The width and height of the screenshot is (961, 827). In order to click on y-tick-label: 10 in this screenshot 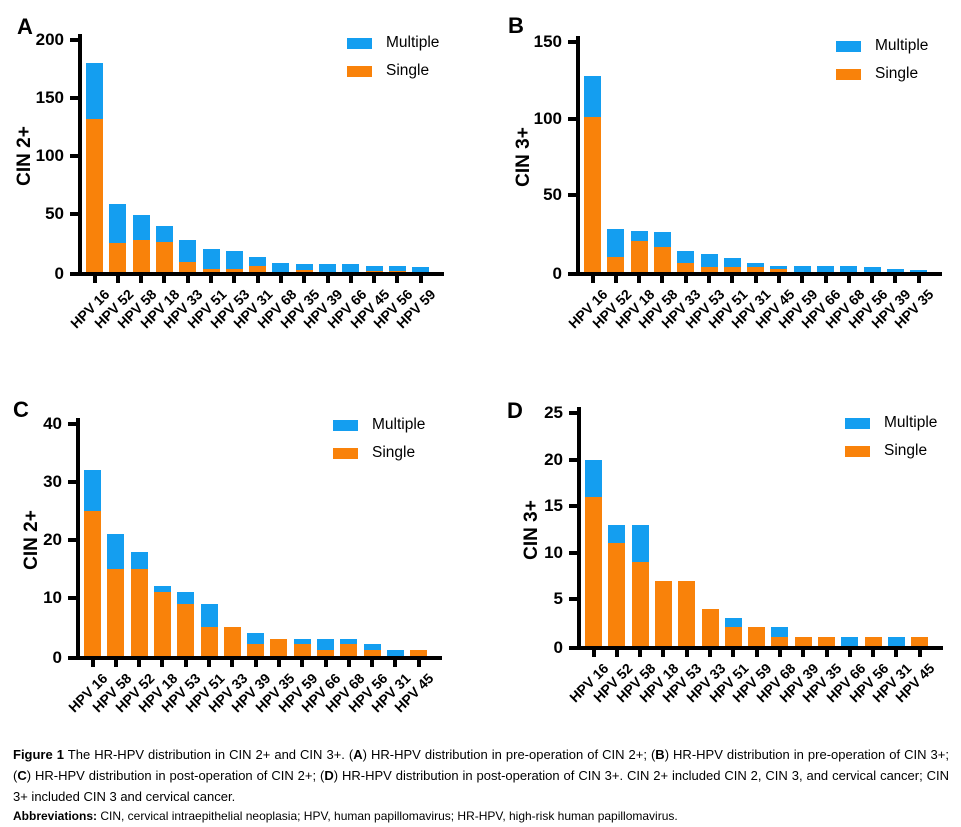, I will do `click(52, 597)`.